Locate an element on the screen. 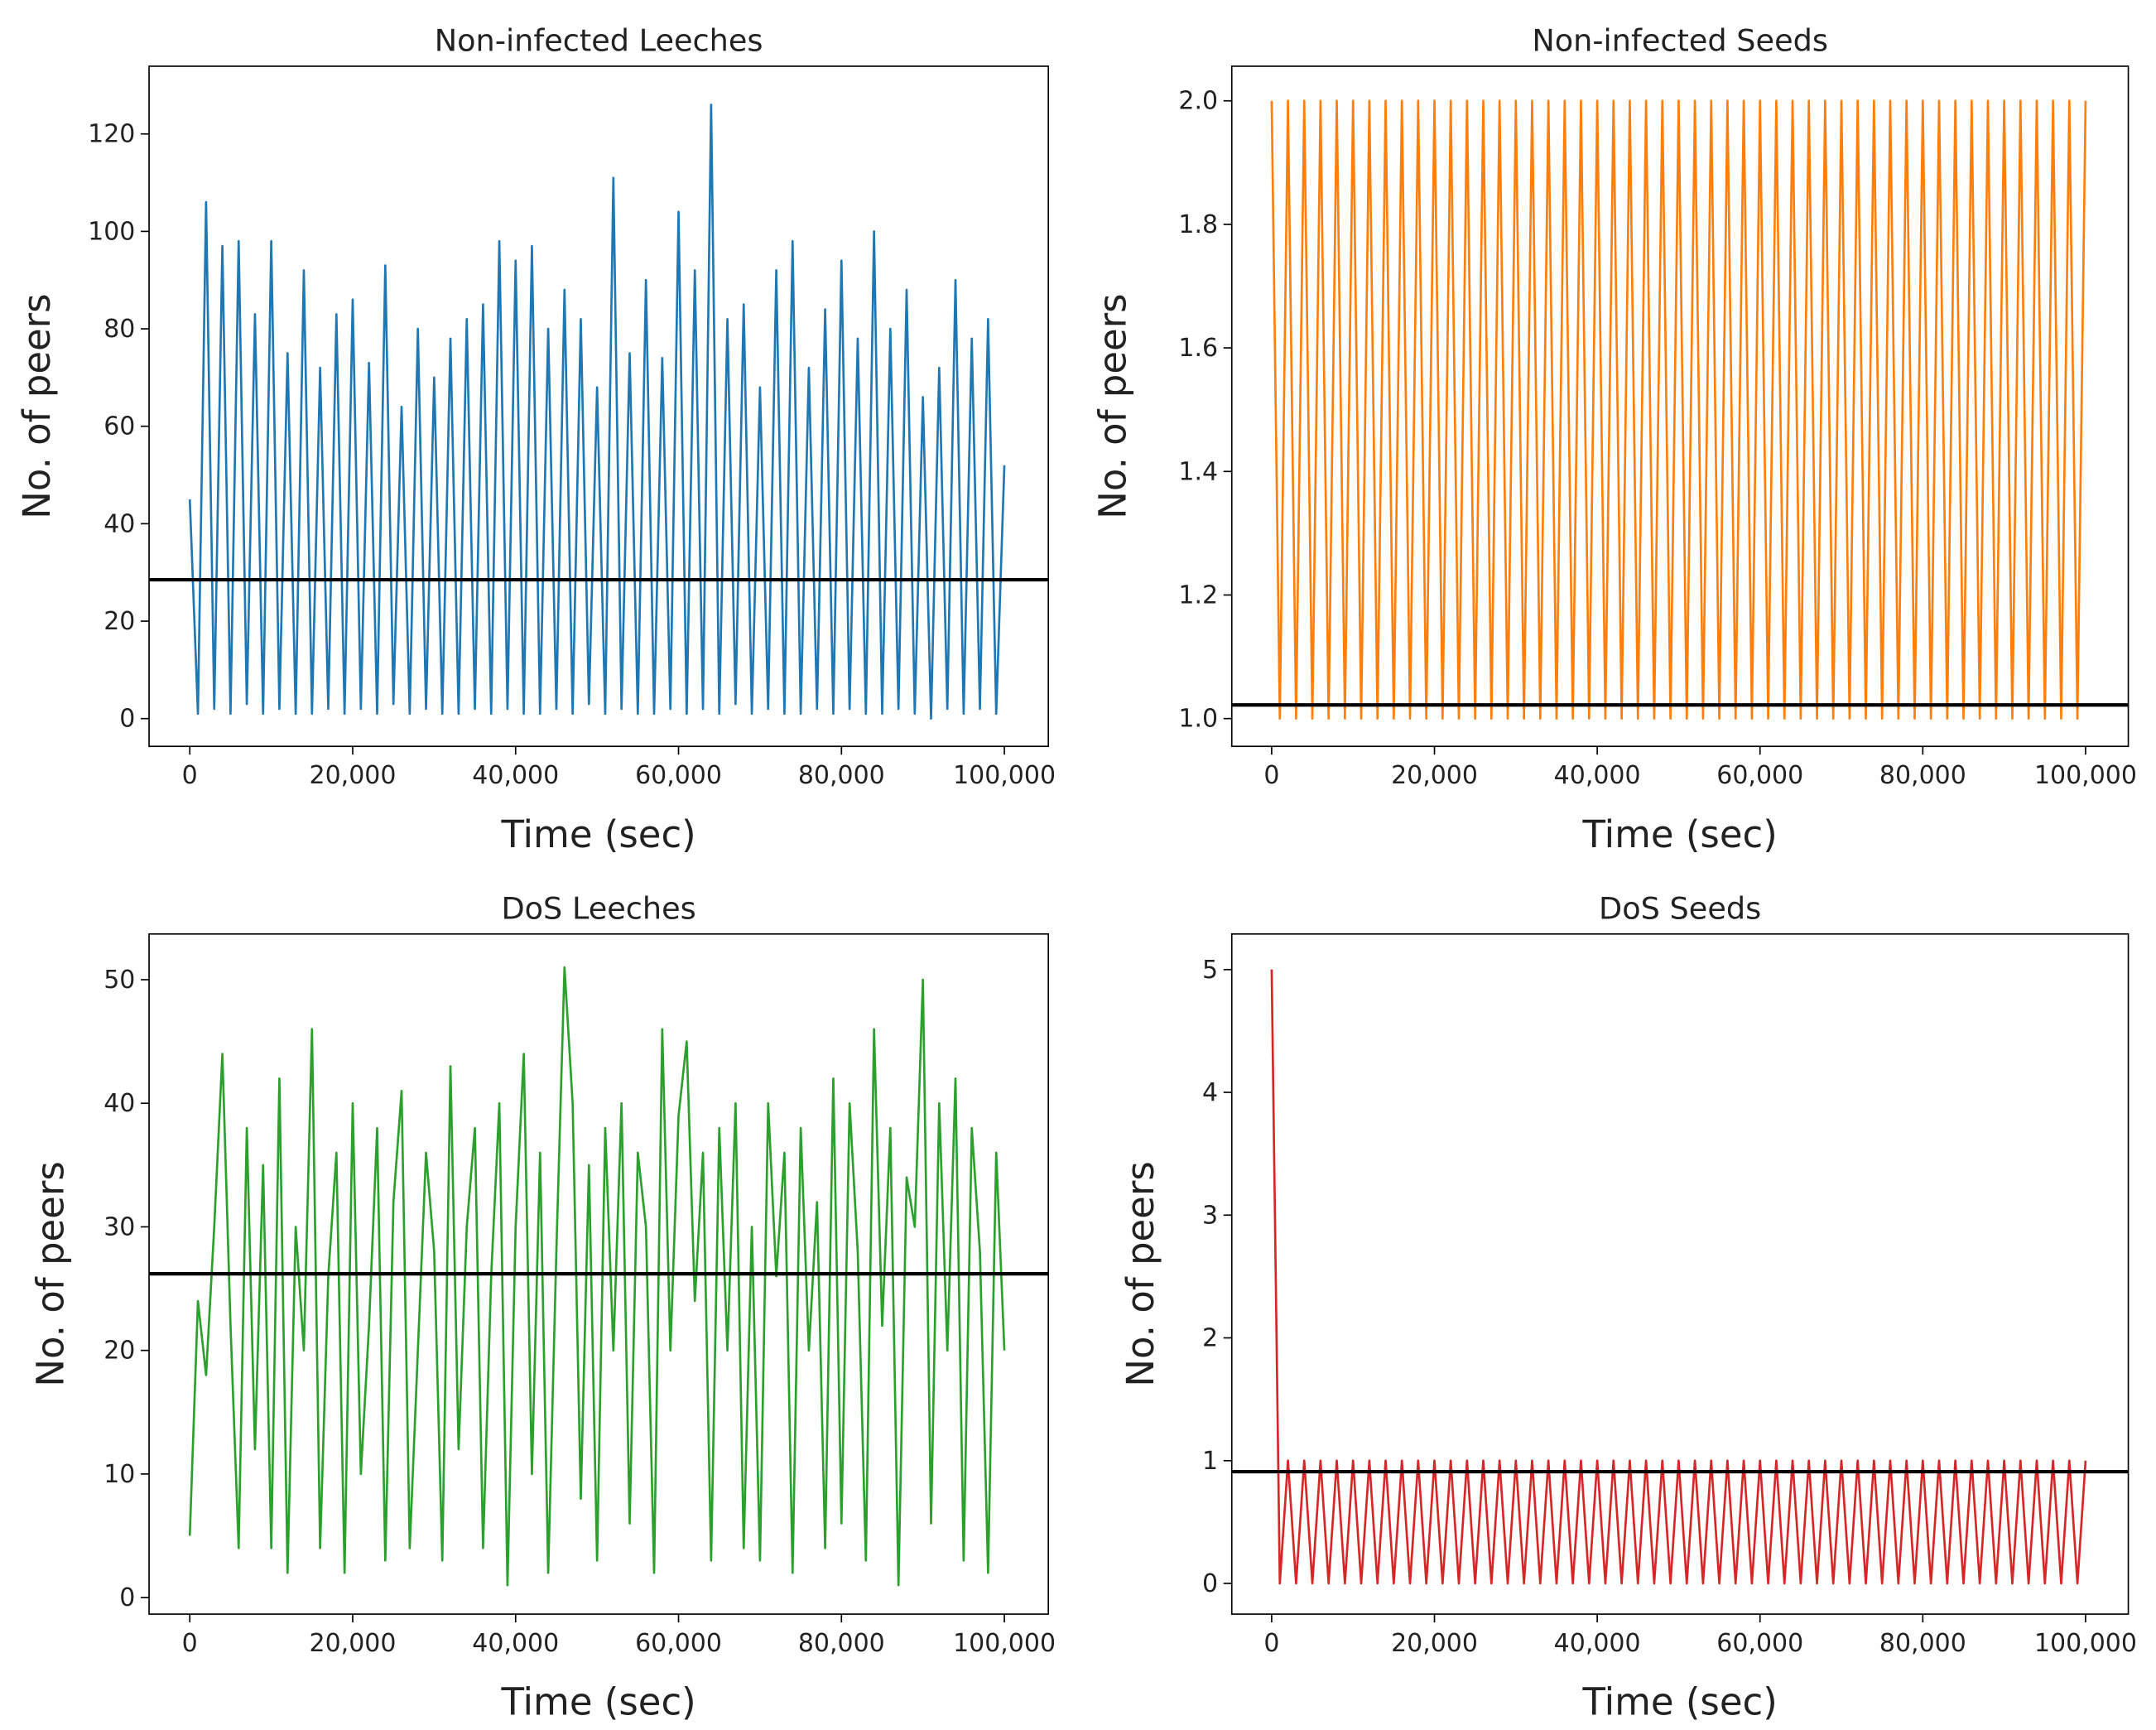 The height and width of the screenshot is (1730, 2156). y-tick-label: 80 is located at coordinates (119, 329).